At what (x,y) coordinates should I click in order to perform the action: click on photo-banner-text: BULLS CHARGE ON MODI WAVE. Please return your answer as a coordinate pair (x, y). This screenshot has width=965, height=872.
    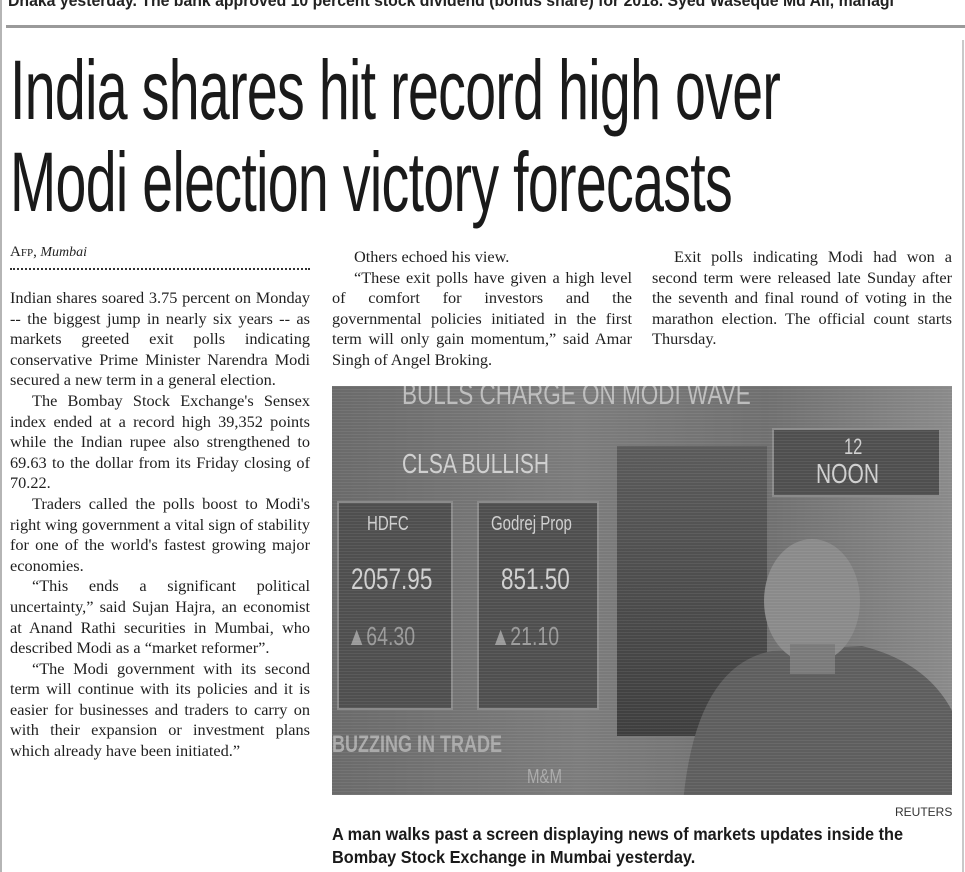
    Looking at the image, I should click on (576, 398).